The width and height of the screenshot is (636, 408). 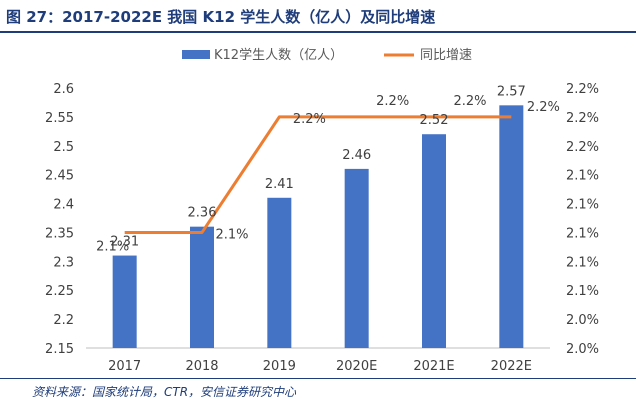 What do you see at coordinates (63, 89) in the screenshot?
I see `left-tick-label: 2.6` at bounding box center [63, 89].